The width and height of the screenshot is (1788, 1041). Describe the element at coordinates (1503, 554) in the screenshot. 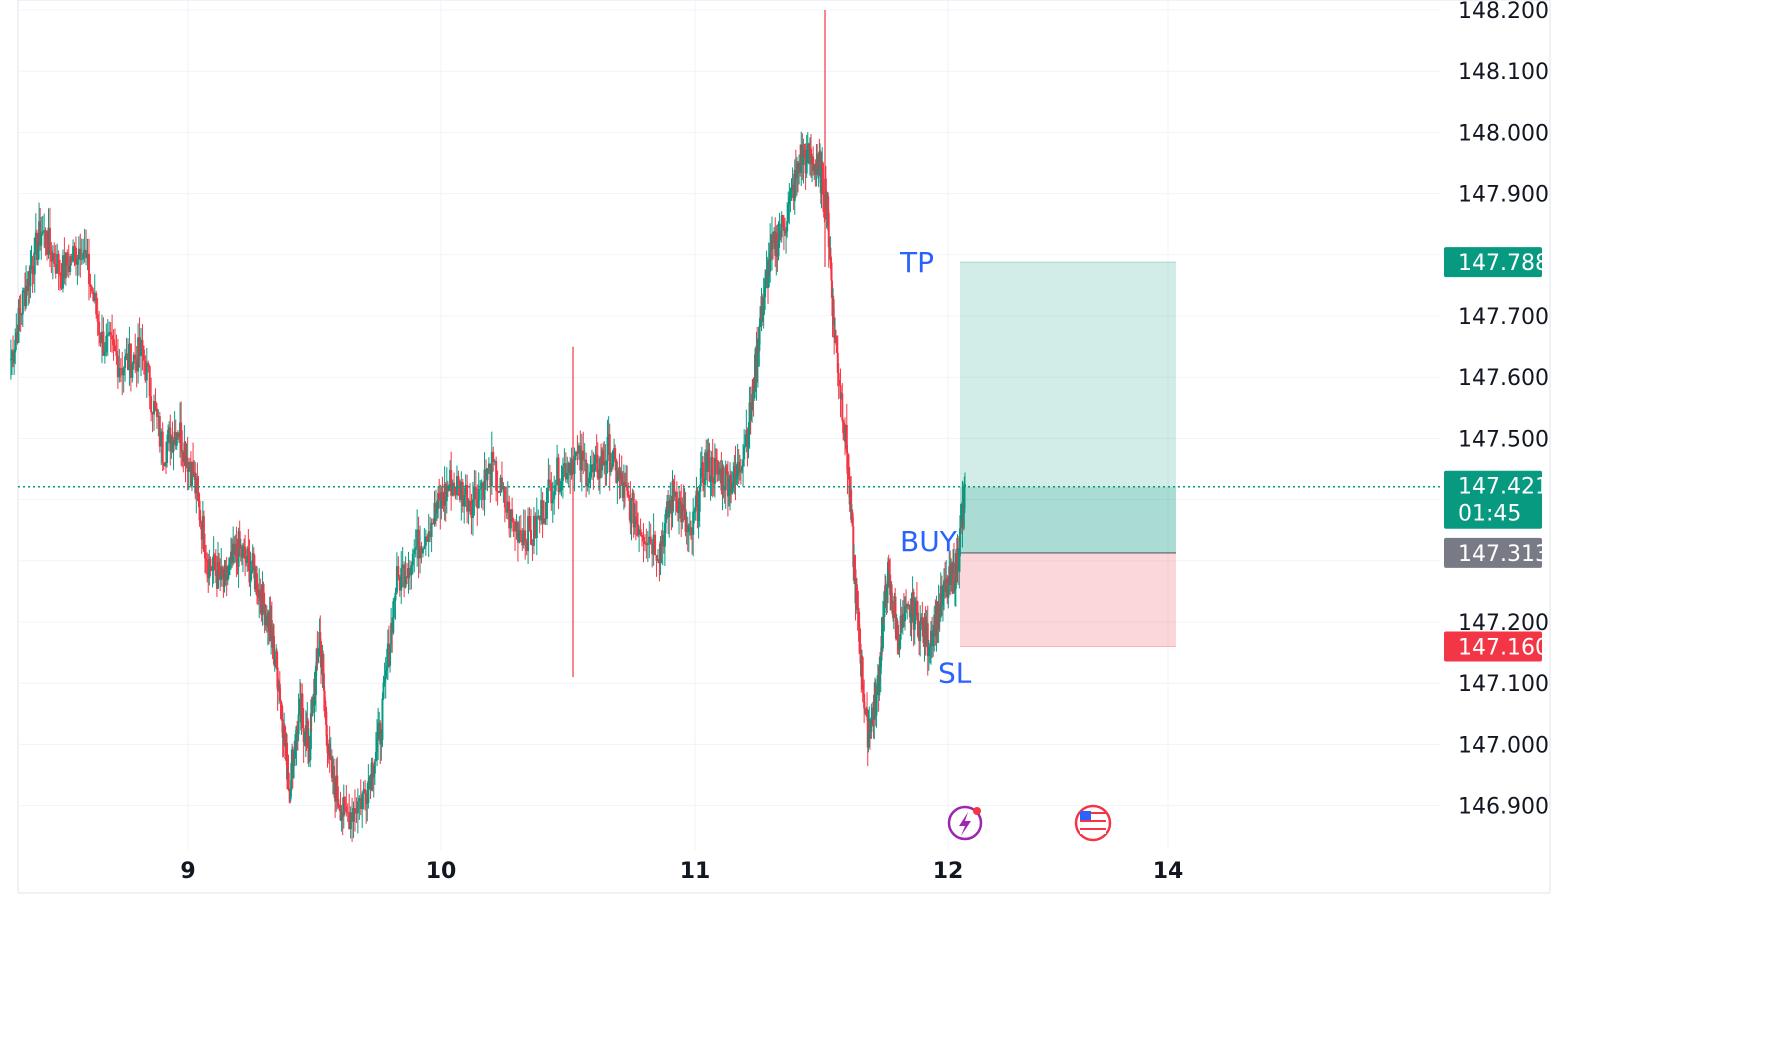

I see `entry-price-badge-value: 147.313` at that location.